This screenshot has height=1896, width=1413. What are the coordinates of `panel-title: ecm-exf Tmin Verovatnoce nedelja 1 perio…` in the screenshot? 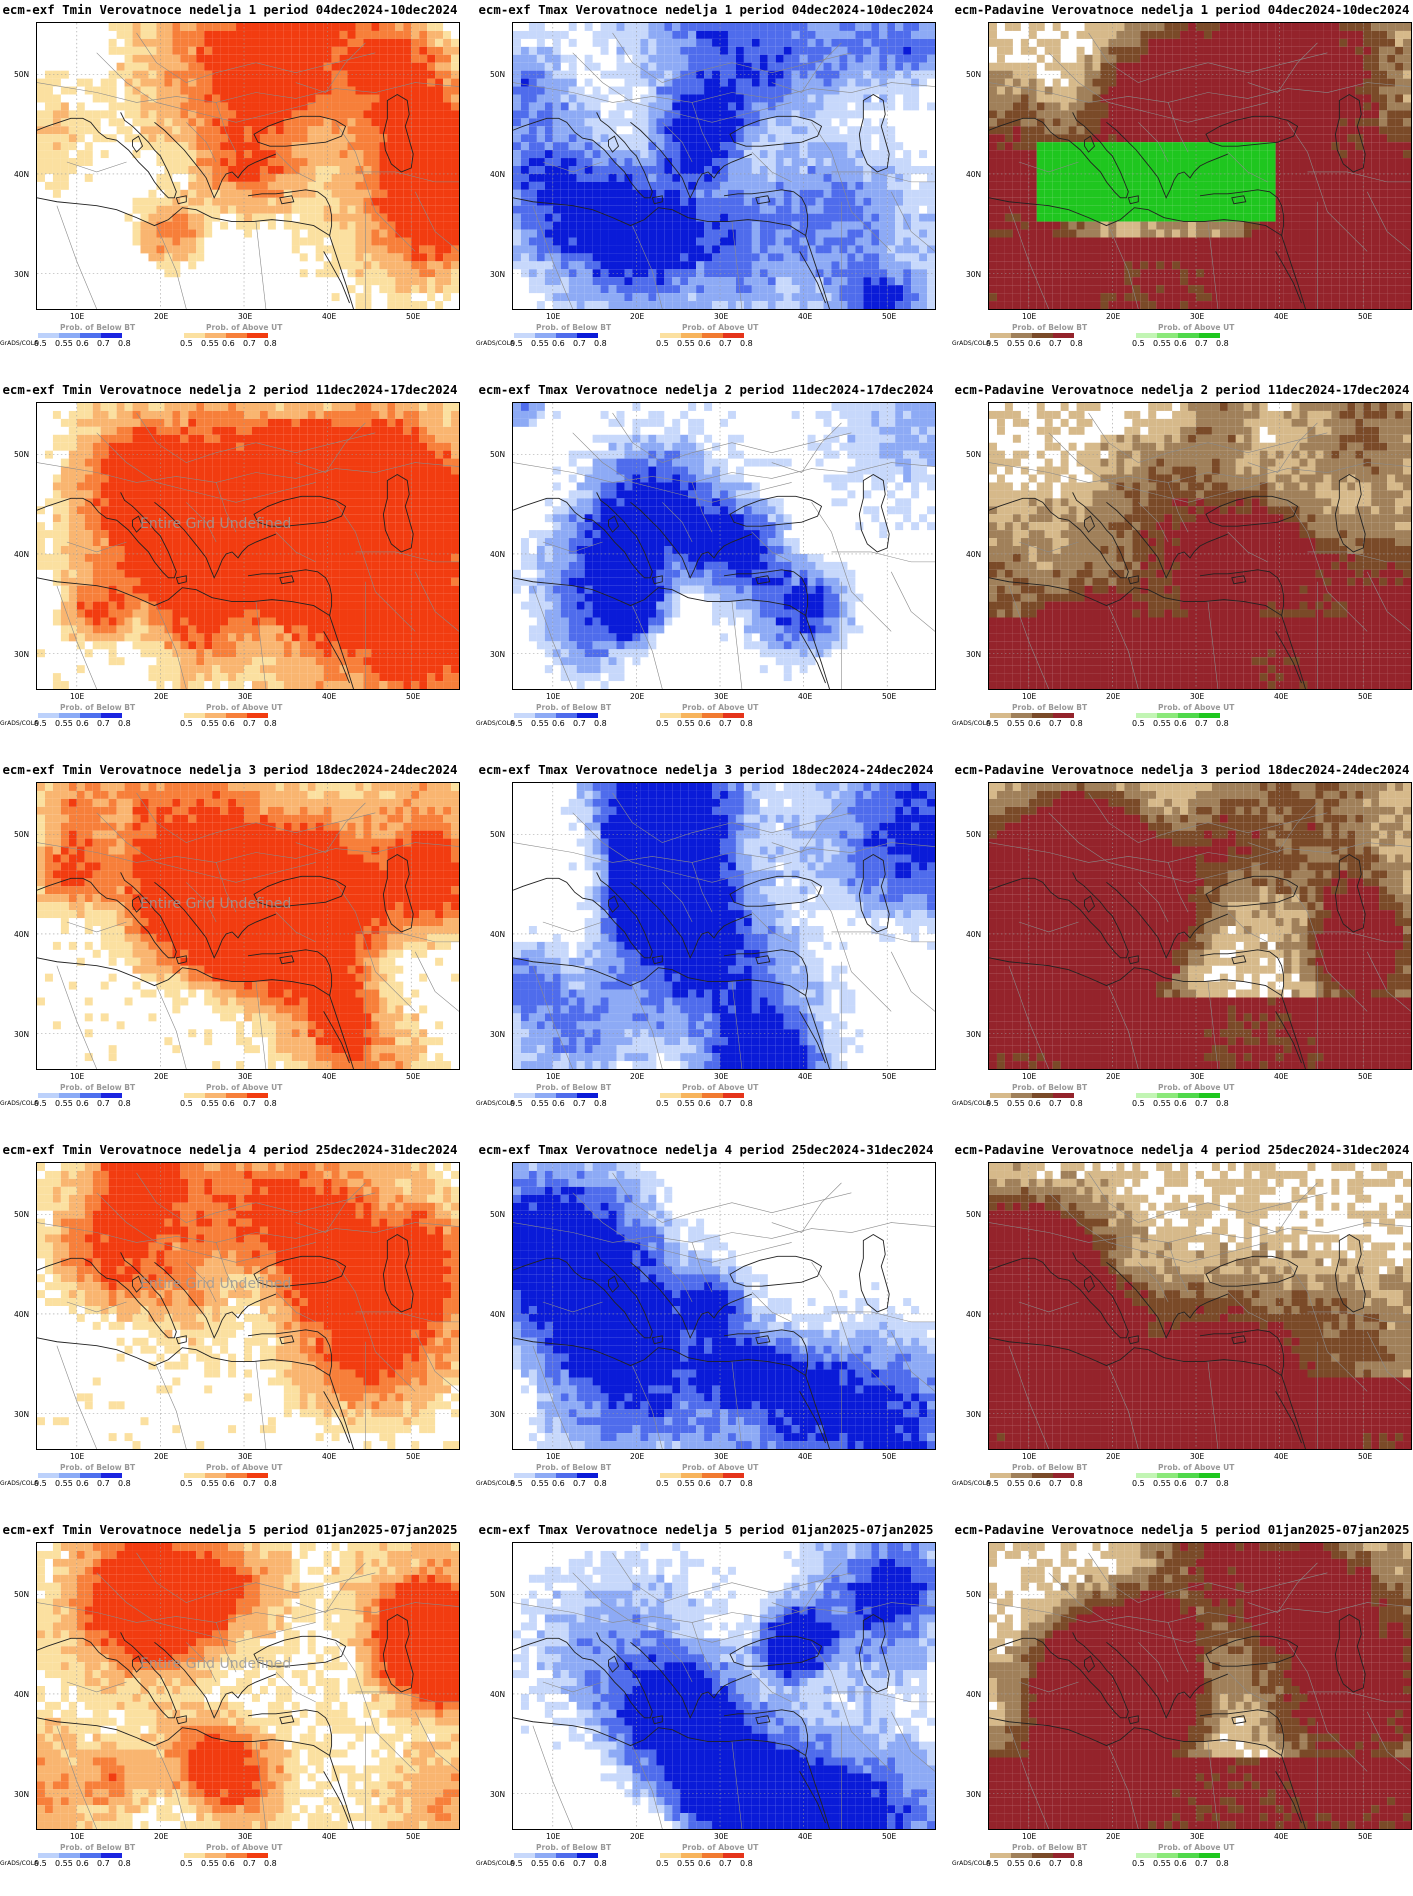 It's located at (230, 10).